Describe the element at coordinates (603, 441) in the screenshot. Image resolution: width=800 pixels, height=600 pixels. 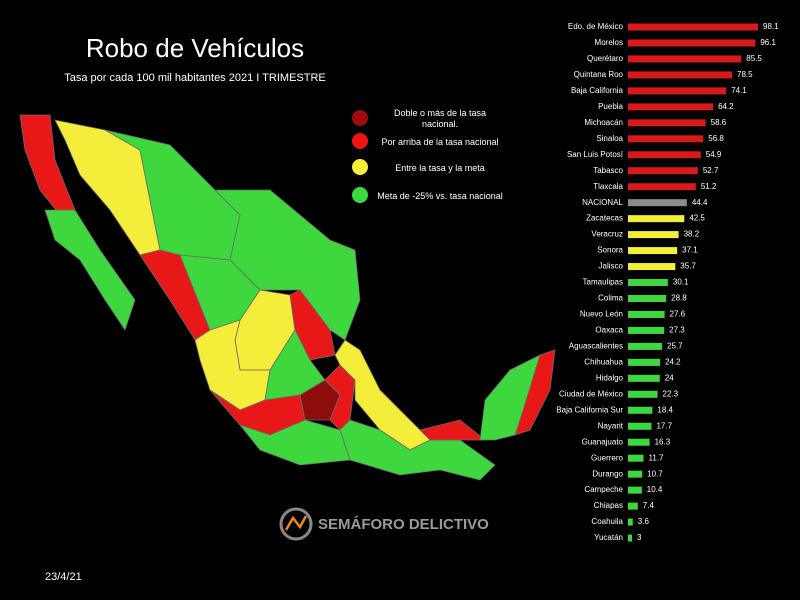
I see `category-label: Guanajuato` at that location.